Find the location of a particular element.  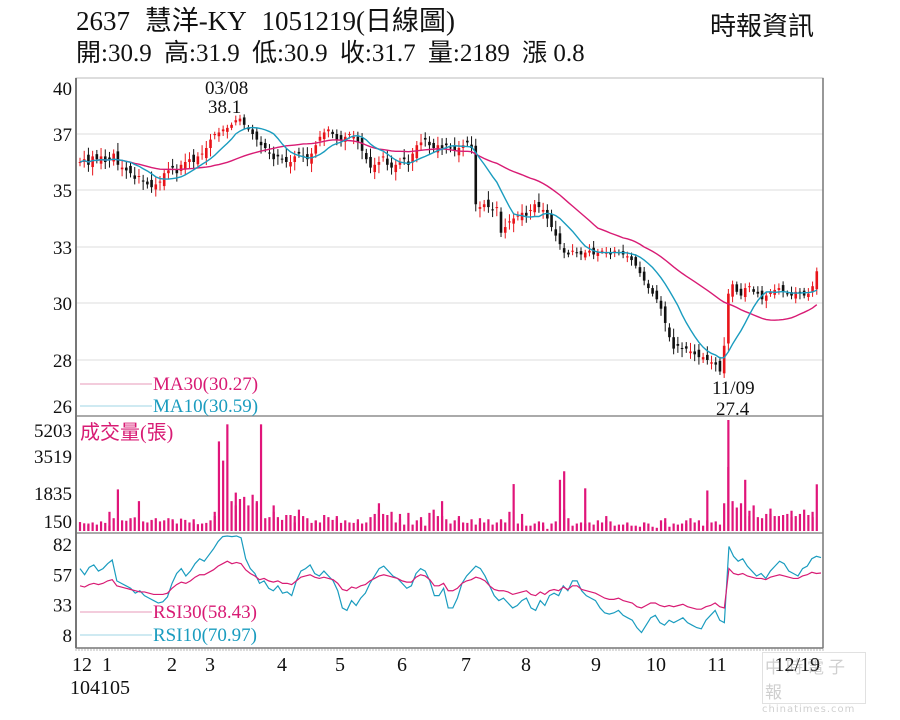

ohlc-close: 收:31.7 is located at coordinates (377, 53).